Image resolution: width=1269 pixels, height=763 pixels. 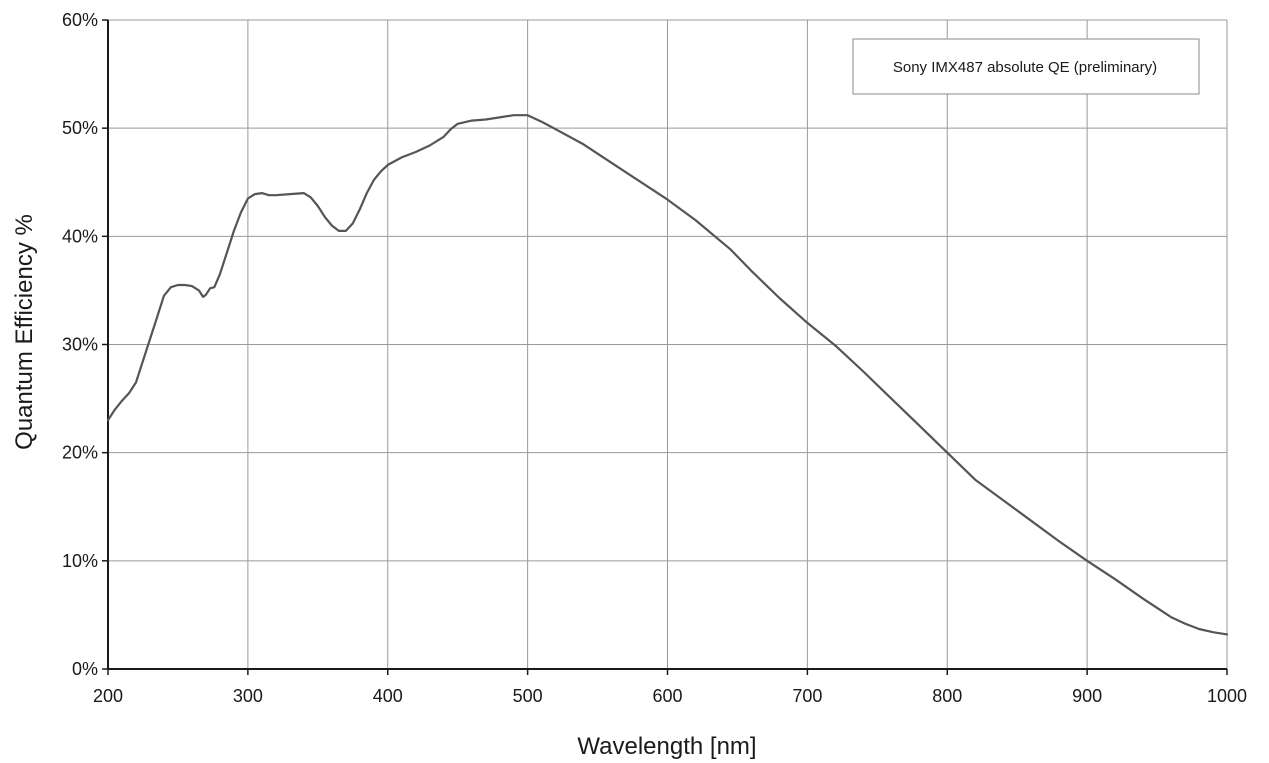 What do you see at coordinates (388, 696) in the screenshot?
I see `x-tick-label: 400` at bounding box center [388, 696].